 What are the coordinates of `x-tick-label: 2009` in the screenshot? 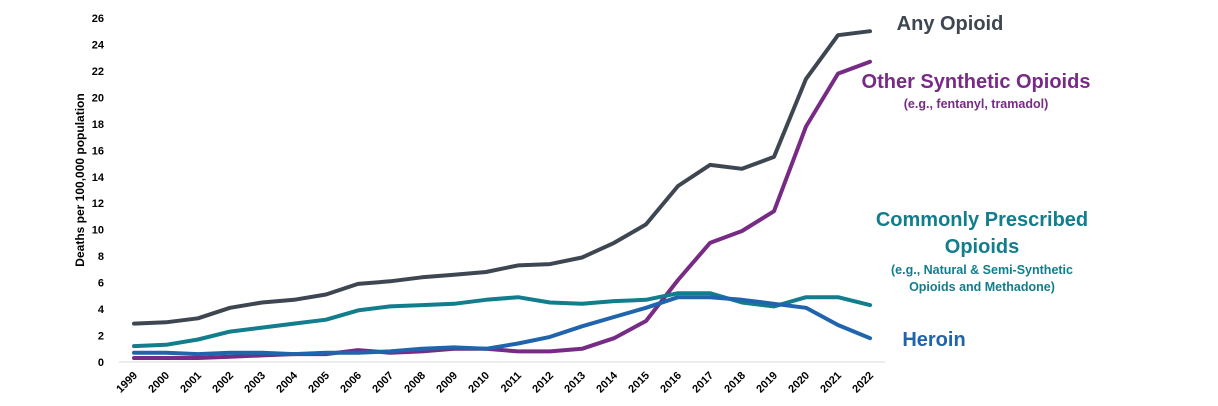 It's located at (447, 383).